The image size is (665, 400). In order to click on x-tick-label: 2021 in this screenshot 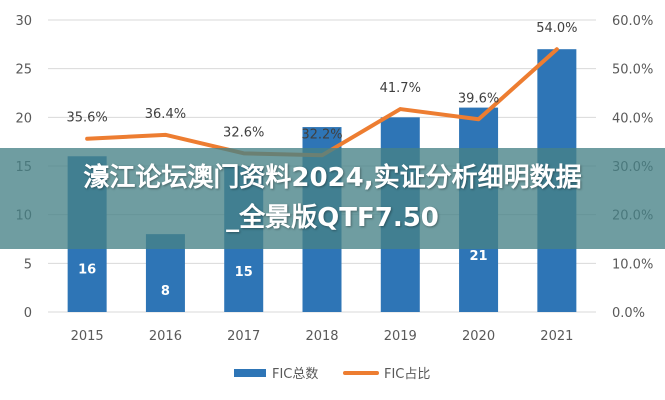, I will do `click(556, 336)`.